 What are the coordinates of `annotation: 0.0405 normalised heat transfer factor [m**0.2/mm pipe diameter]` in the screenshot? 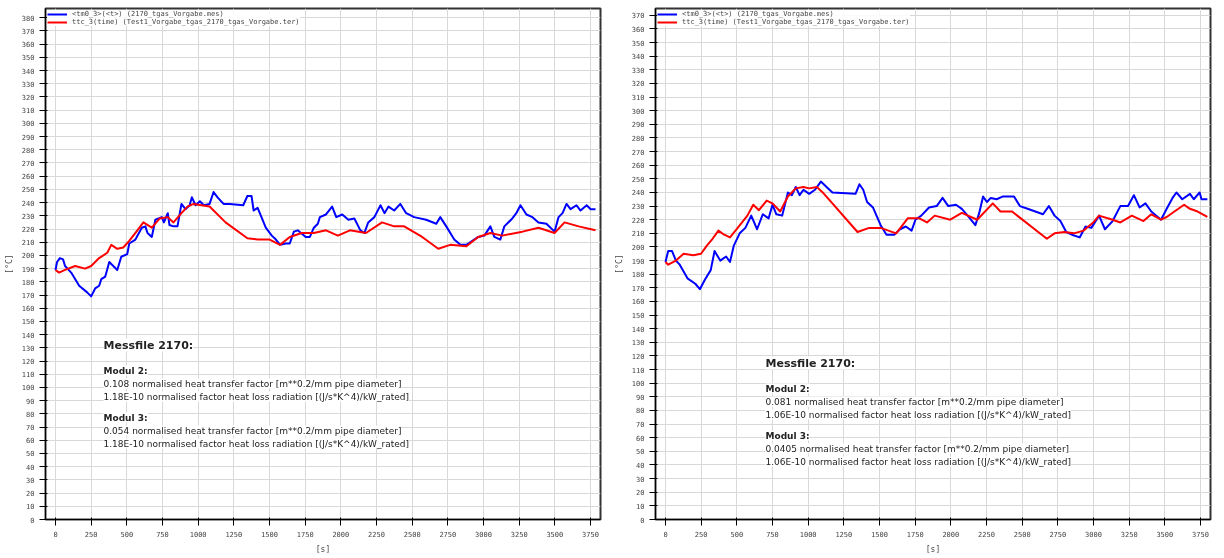 It's located at (917, 448).